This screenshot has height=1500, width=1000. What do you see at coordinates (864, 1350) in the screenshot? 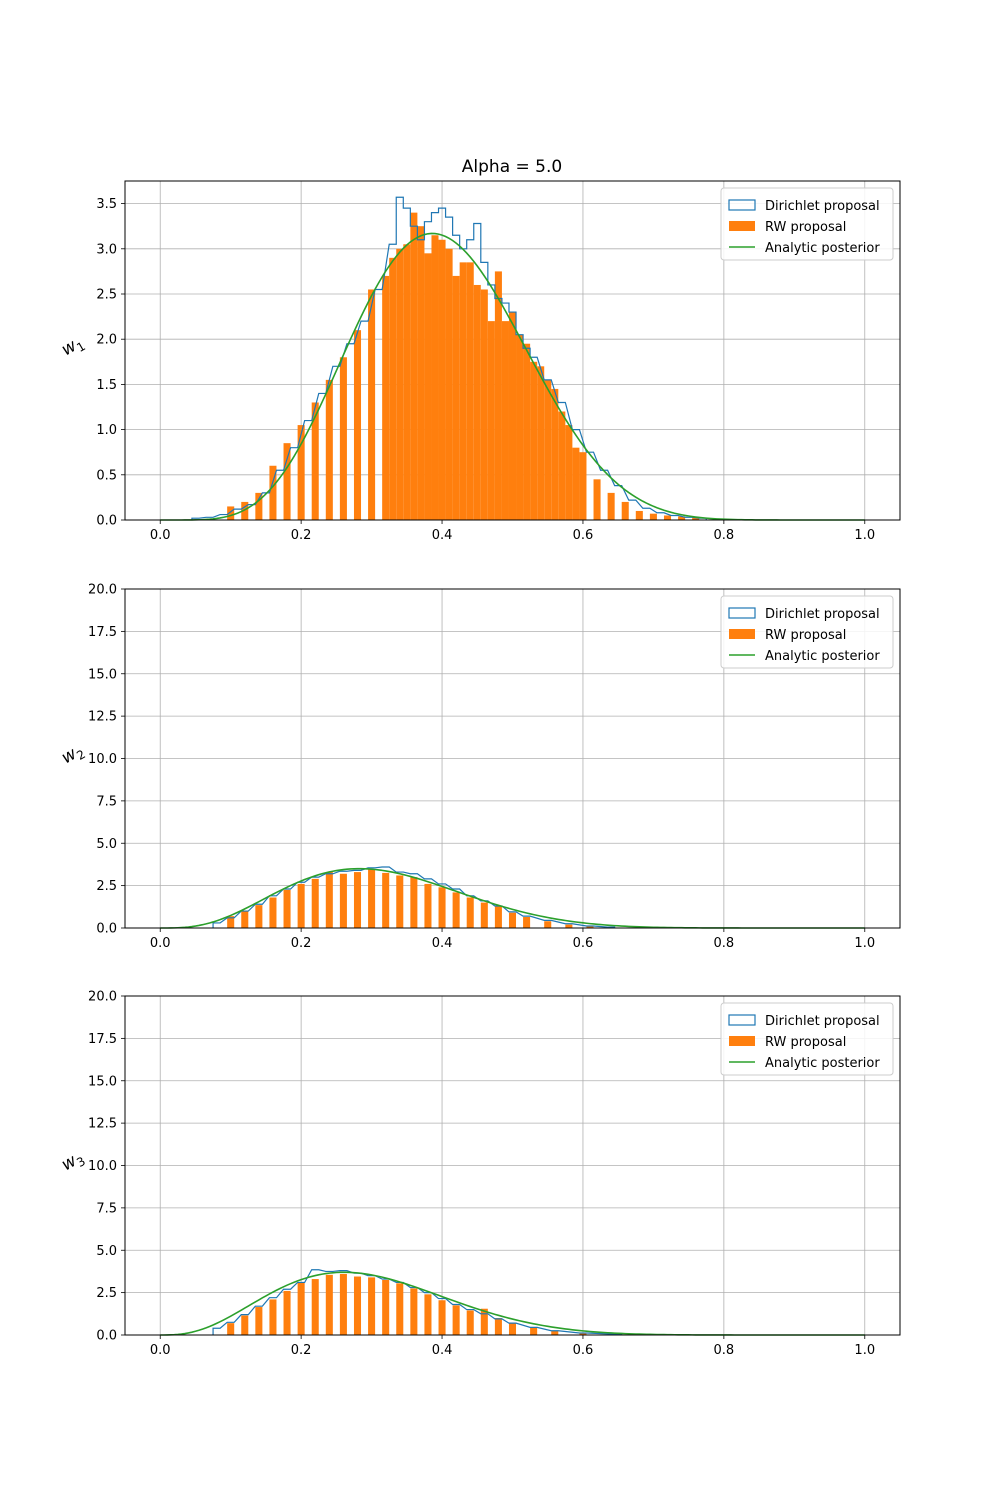
I see `x-tick-label: 1.0` at bounding box center [864, 1350].